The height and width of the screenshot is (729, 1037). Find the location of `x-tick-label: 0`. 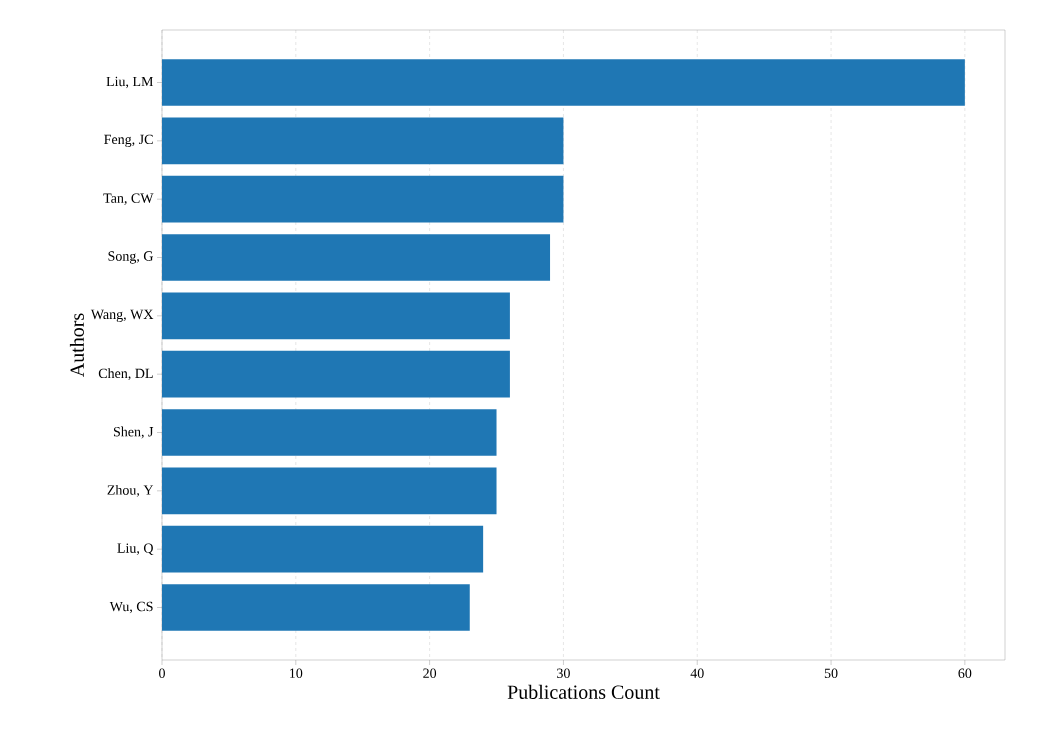

x-tick-label: 0 is located at coordinates (162, 673).